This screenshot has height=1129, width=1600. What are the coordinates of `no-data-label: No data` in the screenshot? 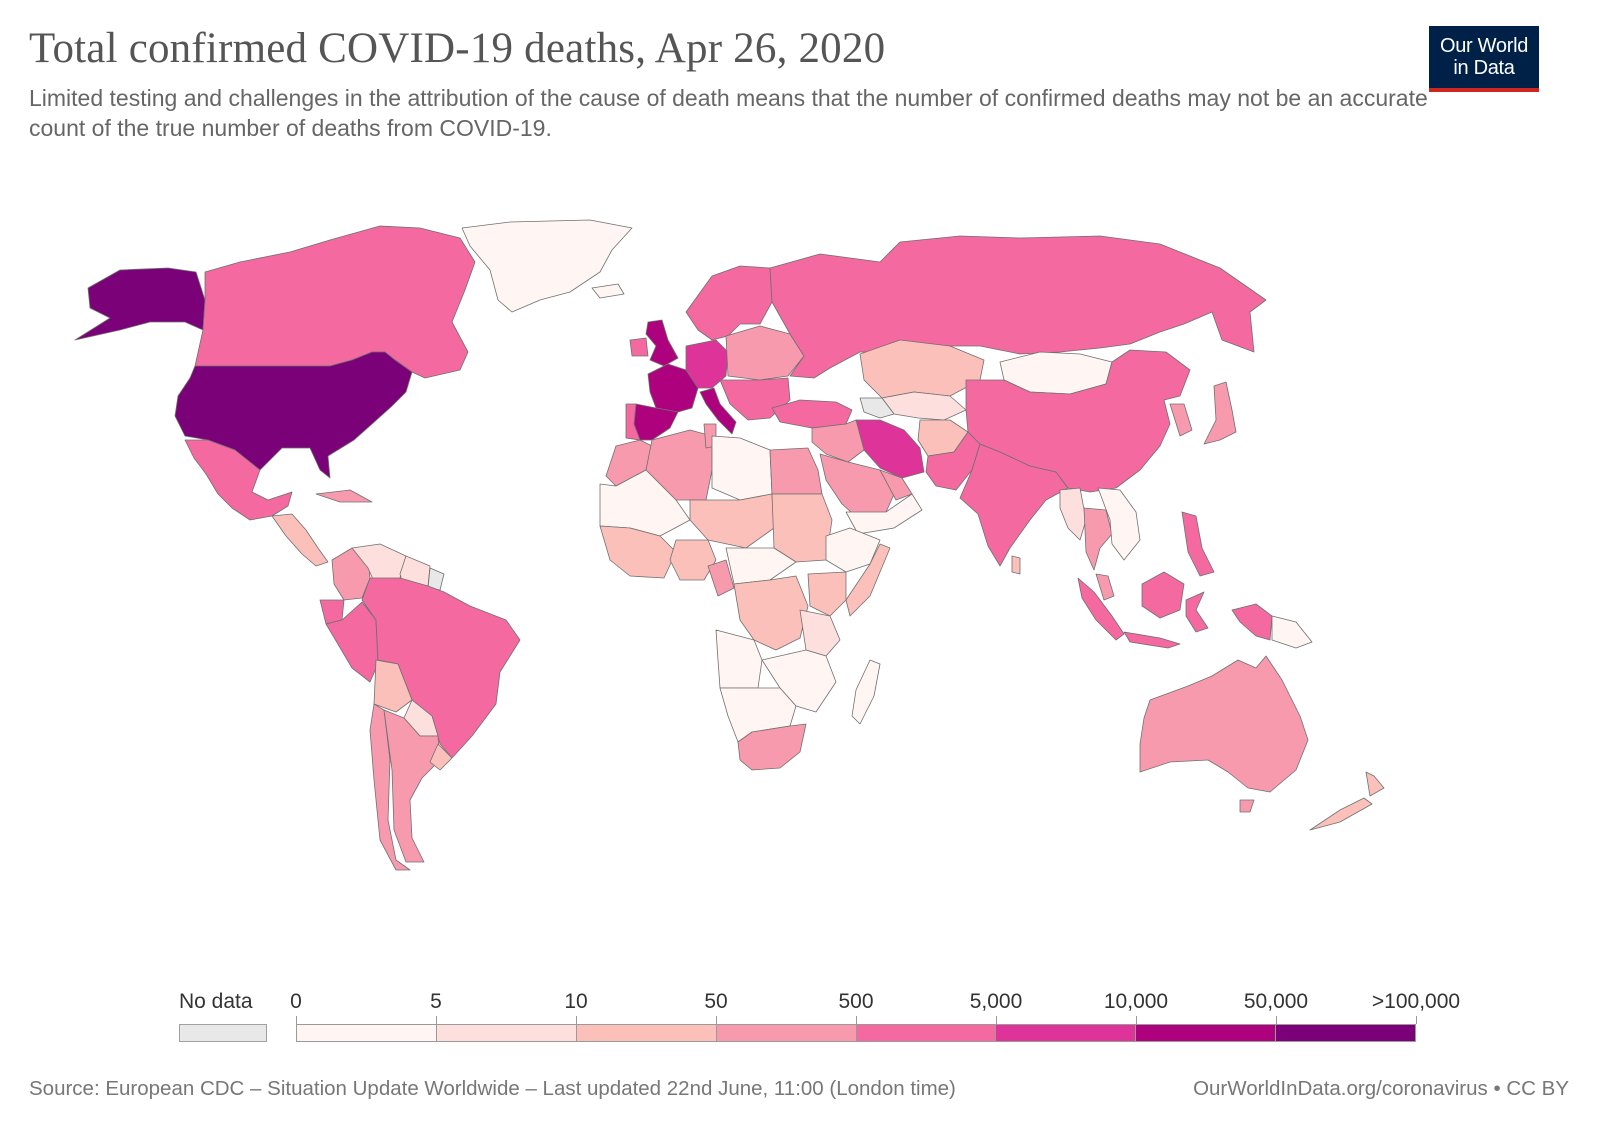 It's located at (216, 1001).